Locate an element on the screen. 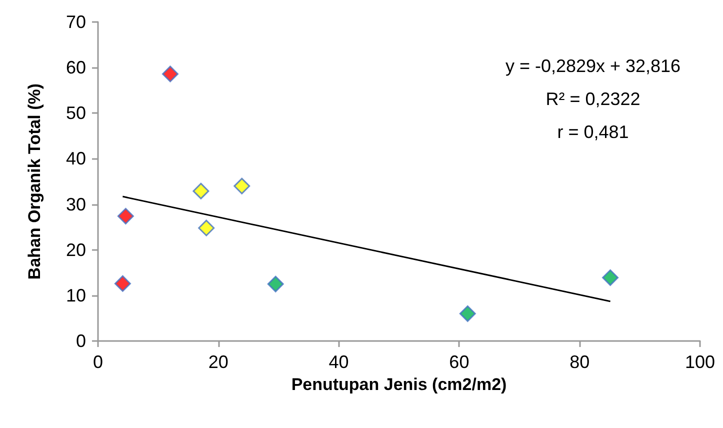  x-tick-label: 0 is located at coordinates (98, 362).